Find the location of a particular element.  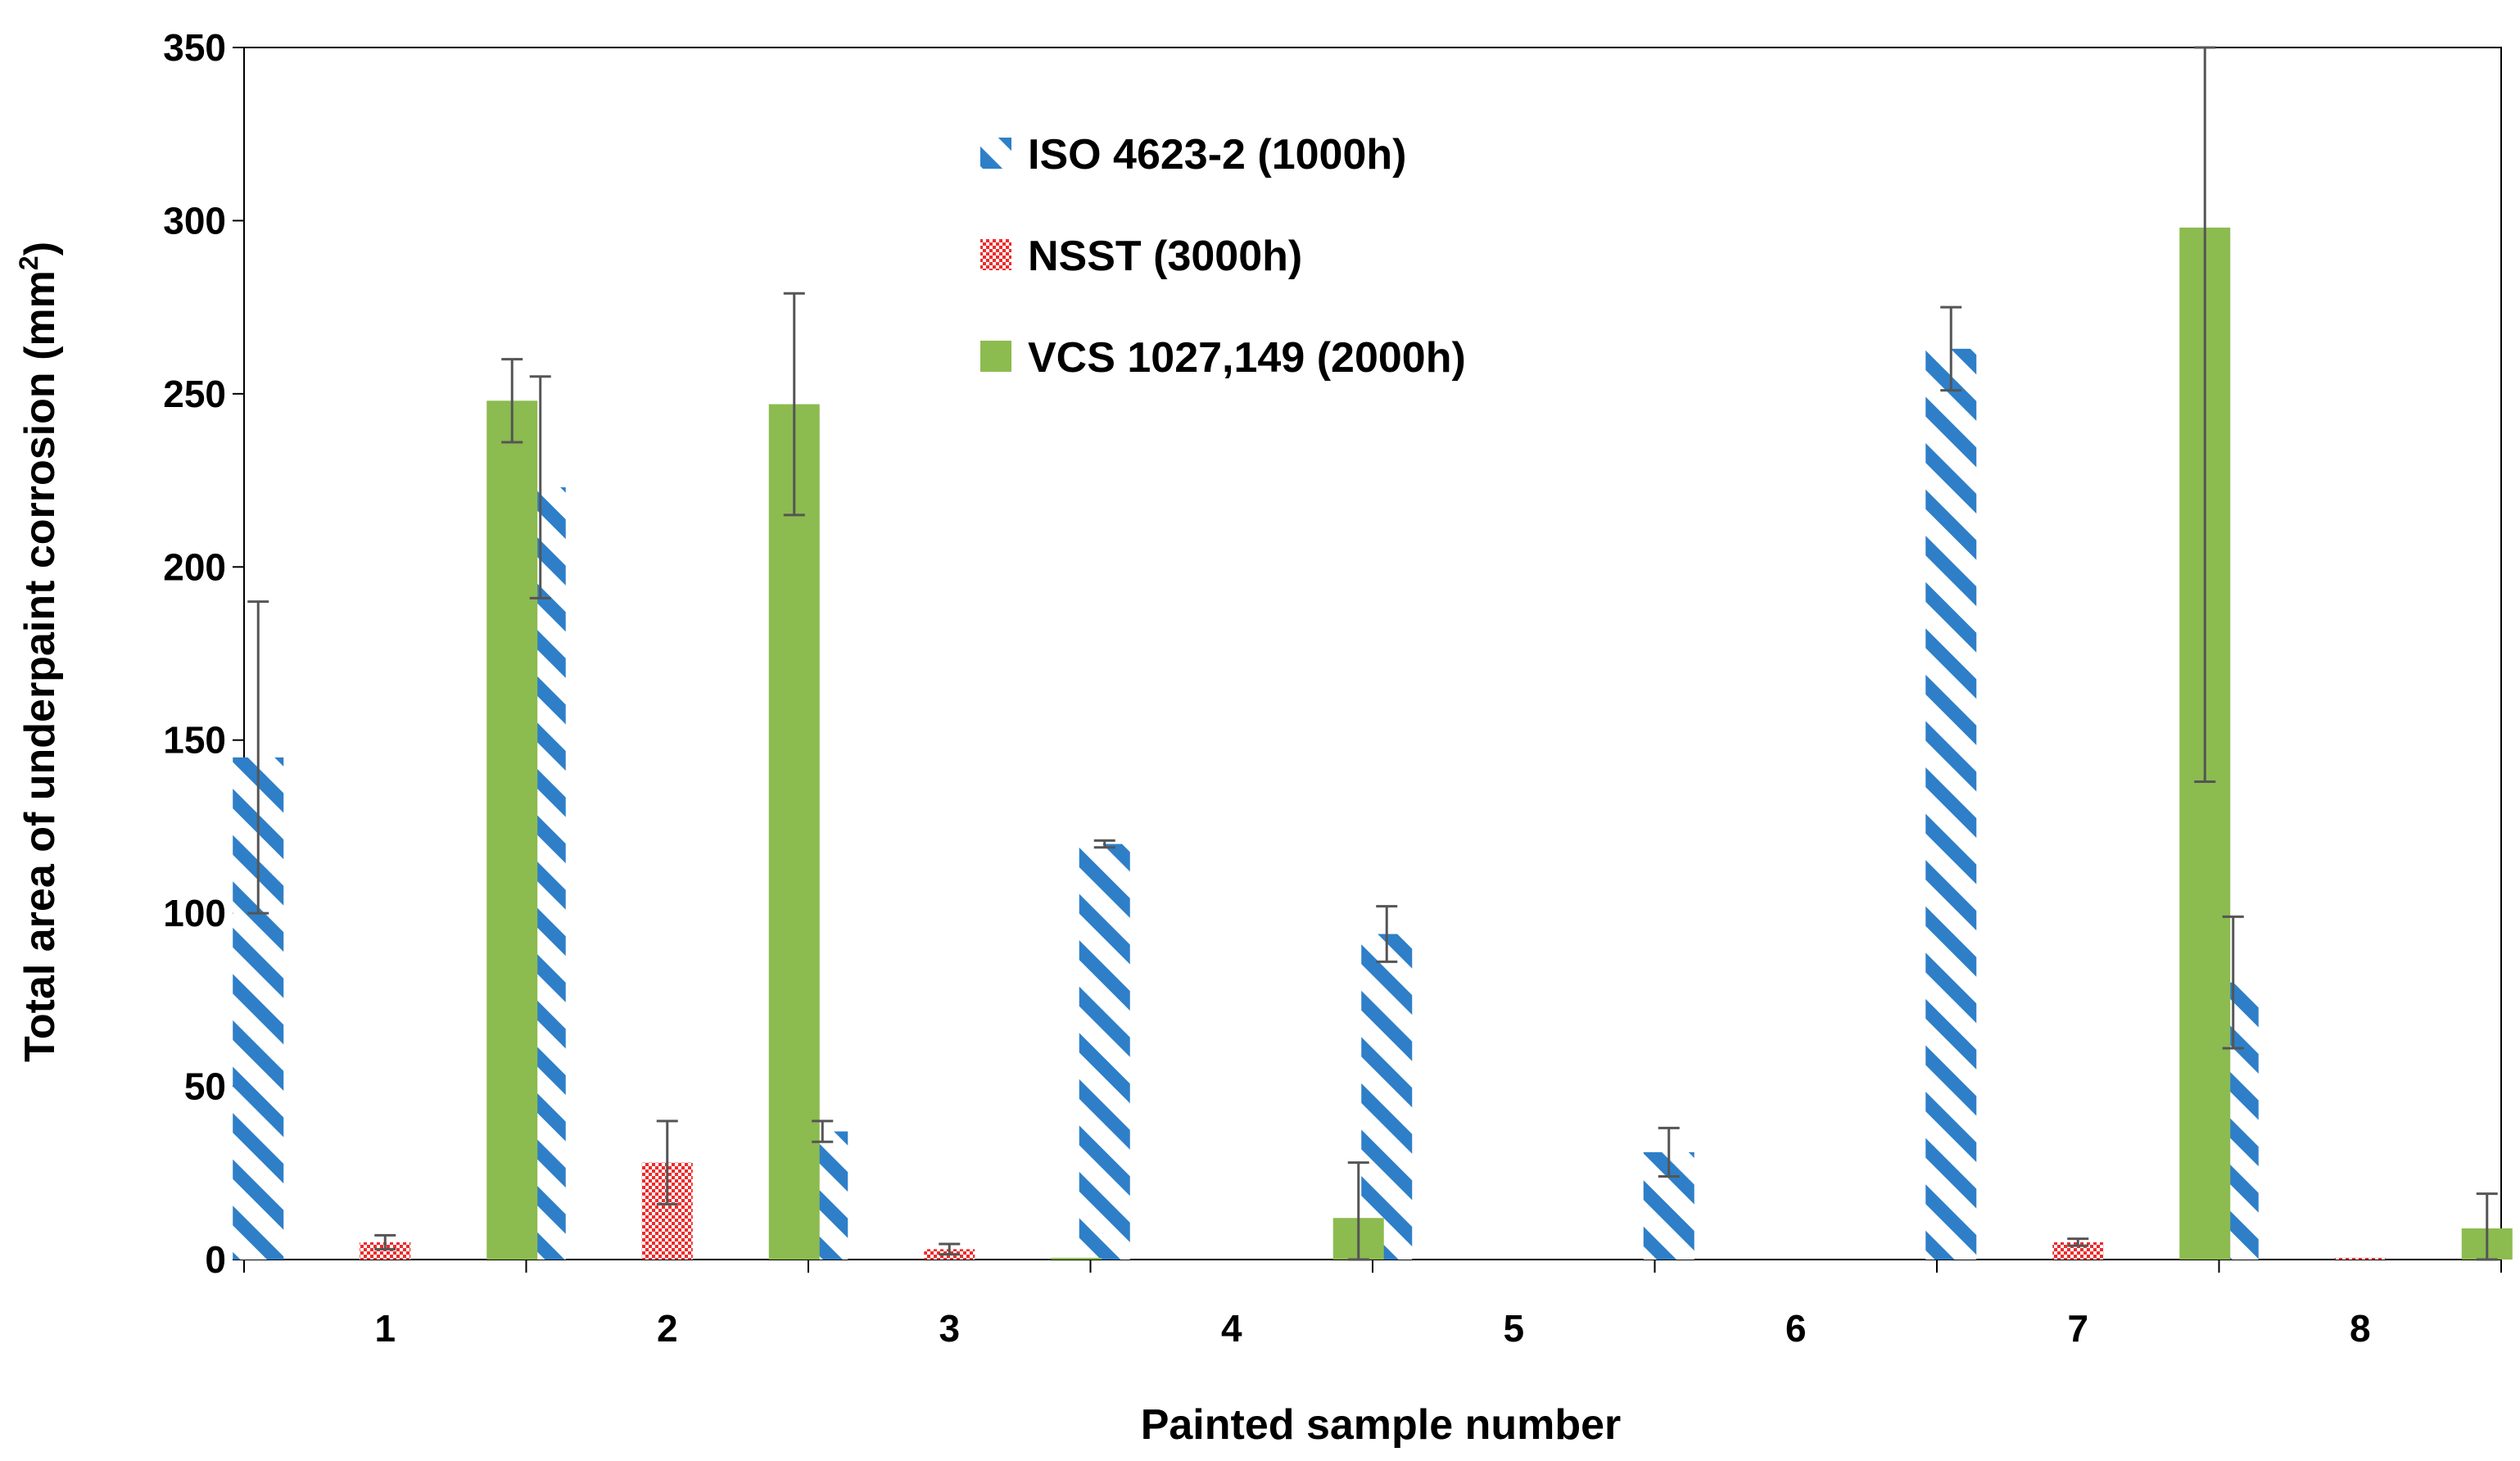

y-tick-label: 350 is located at coordinates (194, 47).